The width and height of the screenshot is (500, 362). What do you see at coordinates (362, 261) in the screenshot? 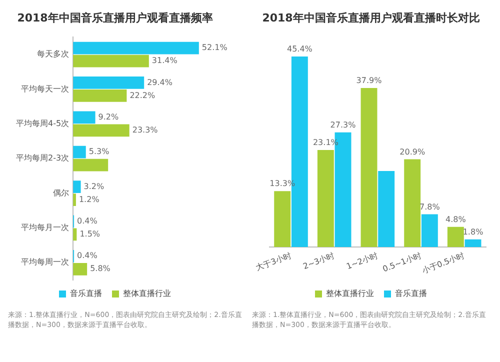
I see `x-tick-label: 1~2小时` at bounding box center [362, 261].